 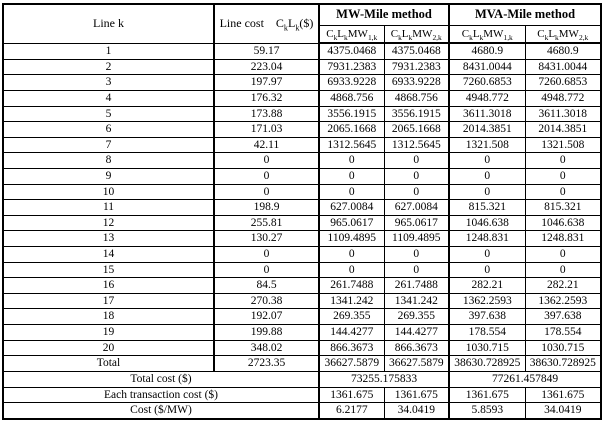 I want to click on mva1-value-cell: 2014.3851, so click(x=487, y=129).